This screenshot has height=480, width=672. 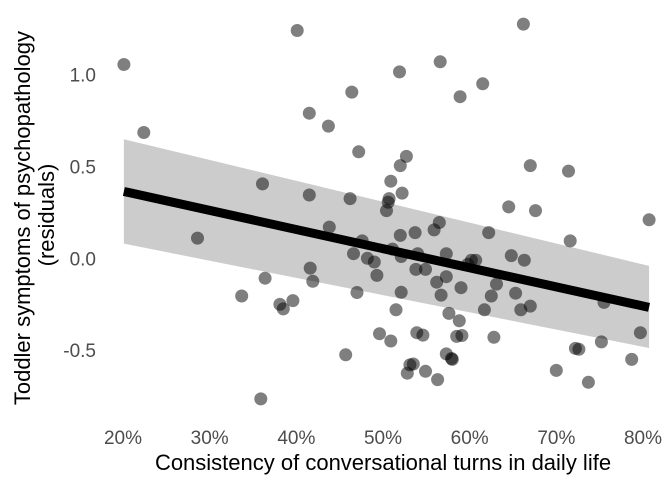 I want to click on x-tick-label: 50%, so click(x=383, y=438).